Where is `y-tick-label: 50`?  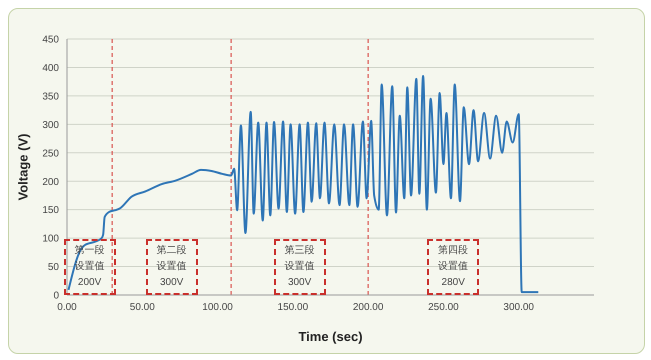 y-tick-label: 50 is located at coordinates (54, 268).